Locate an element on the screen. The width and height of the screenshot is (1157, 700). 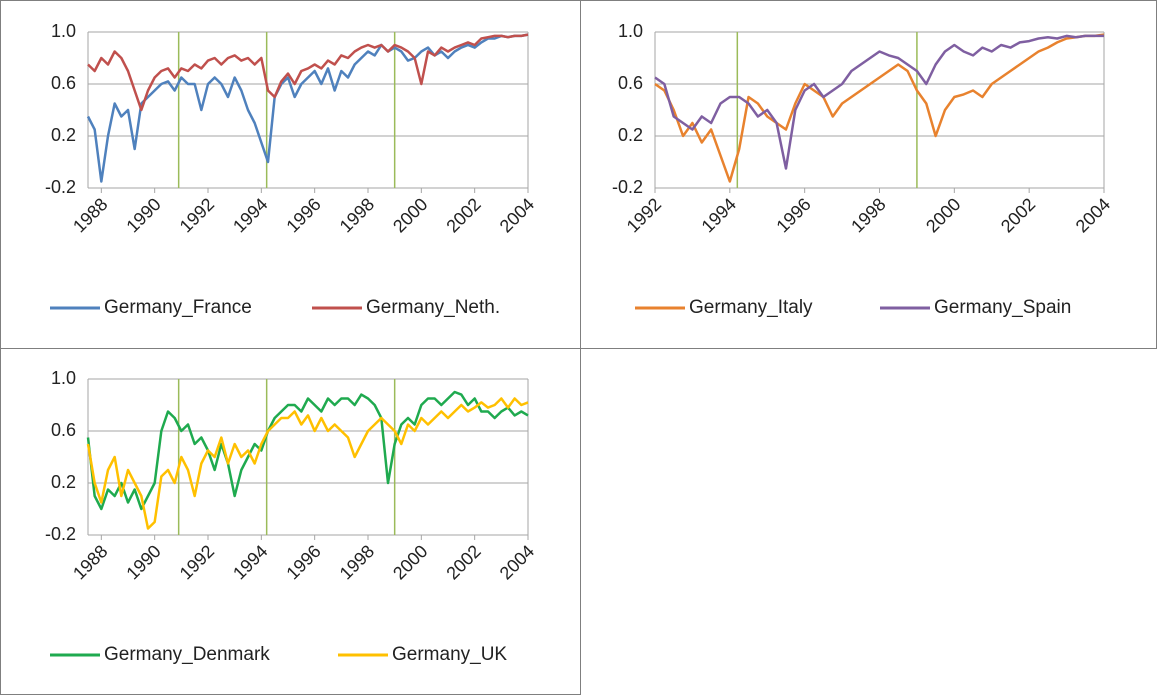
legend-label: Germany_Neth. is located at coordinates (433, 307).